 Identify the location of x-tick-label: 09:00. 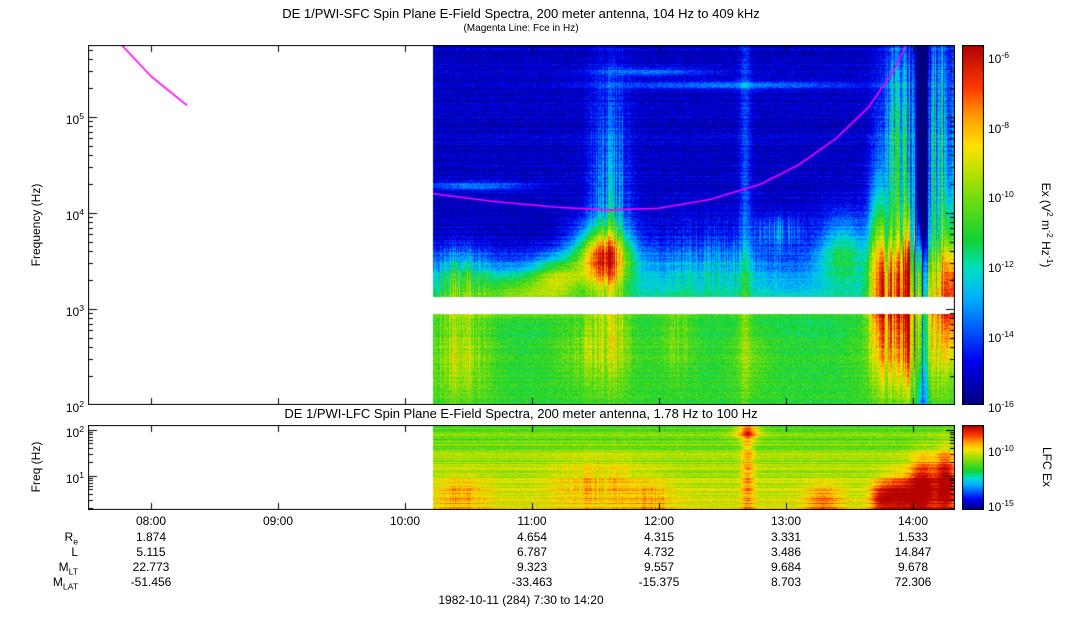
(278, 521).